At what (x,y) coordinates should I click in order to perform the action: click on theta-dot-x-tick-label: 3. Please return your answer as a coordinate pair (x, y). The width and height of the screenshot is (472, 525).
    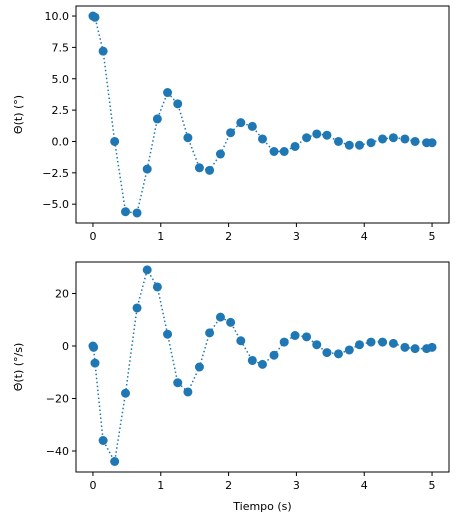
    Looking at the image, I should click on (296, 485).